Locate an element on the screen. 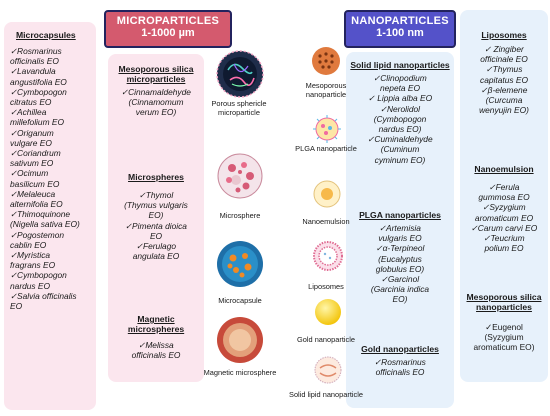 The image size is (550, 416). list-item: ✓ Zingiber is located at coordinates (504, 49).